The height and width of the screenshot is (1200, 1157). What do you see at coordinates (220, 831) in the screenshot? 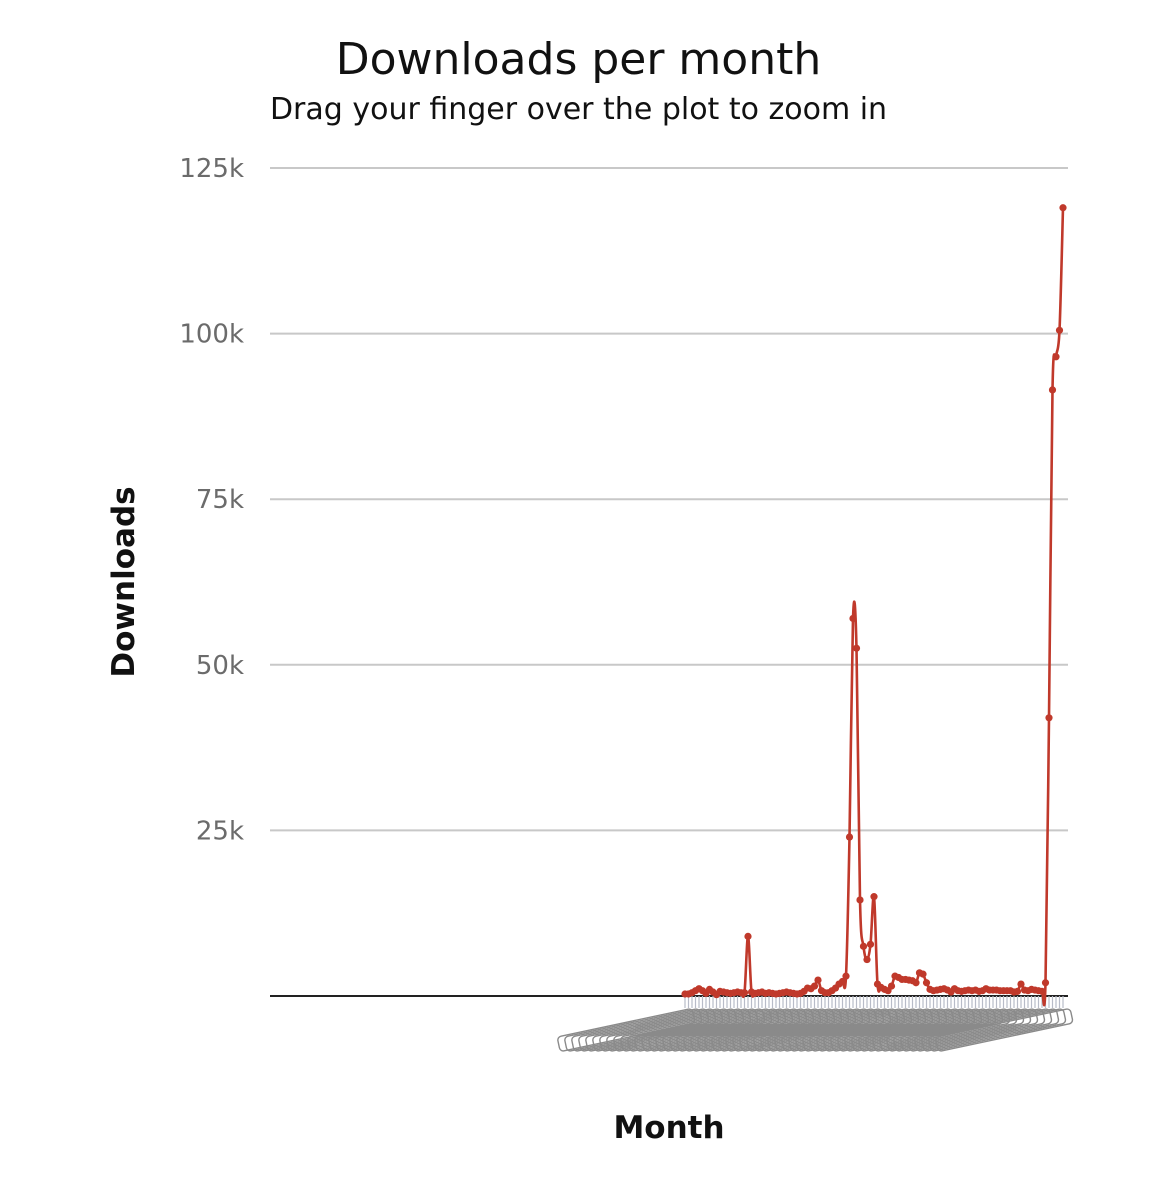
I see `y-tick-label: 25k` at bounding box center [220, 831].